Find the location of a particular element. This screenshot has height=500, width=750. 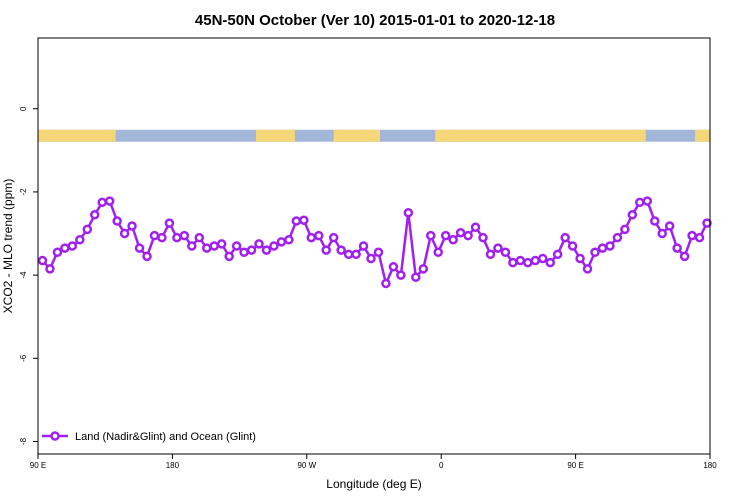

legend: Land (Nadir&Glint) and Ocean (Glint) is located at coordinates (149, 437).